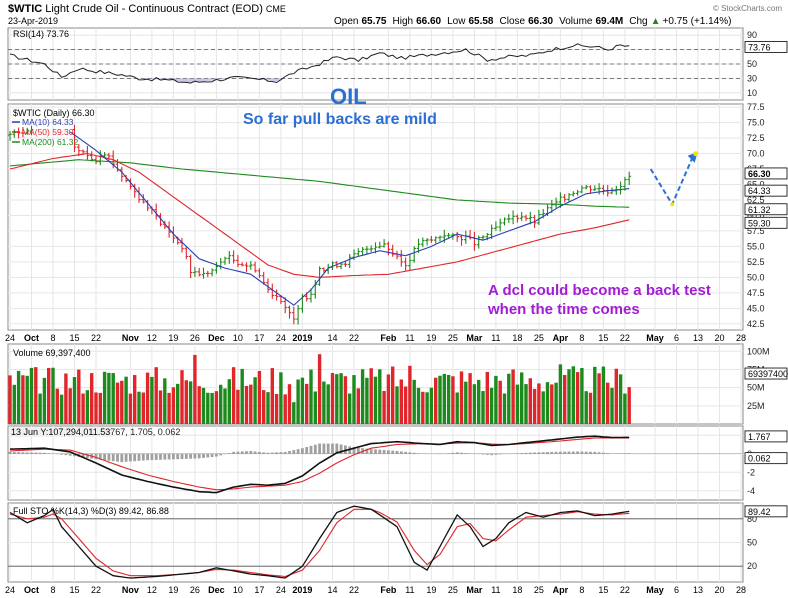  I want to click on x-tick-label: 26, so click(195, 338).